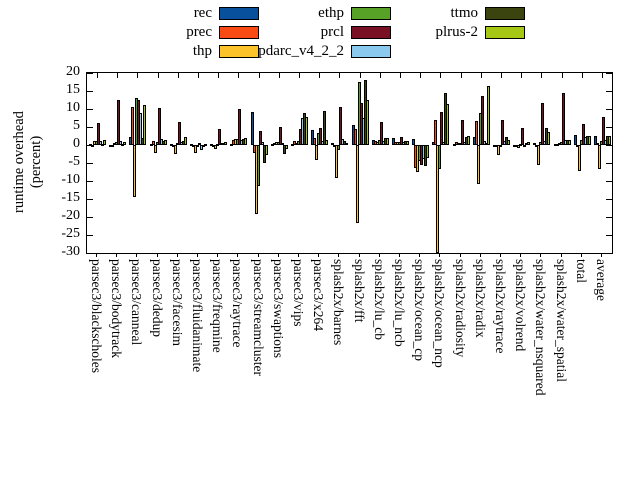 This screenshot has height=480, width=640. What do you see at coordinates (206, 144) in the screenshot?
I see `bar-plrus-2-parsec3/fluidanimate` at bounding box center [206, 144].